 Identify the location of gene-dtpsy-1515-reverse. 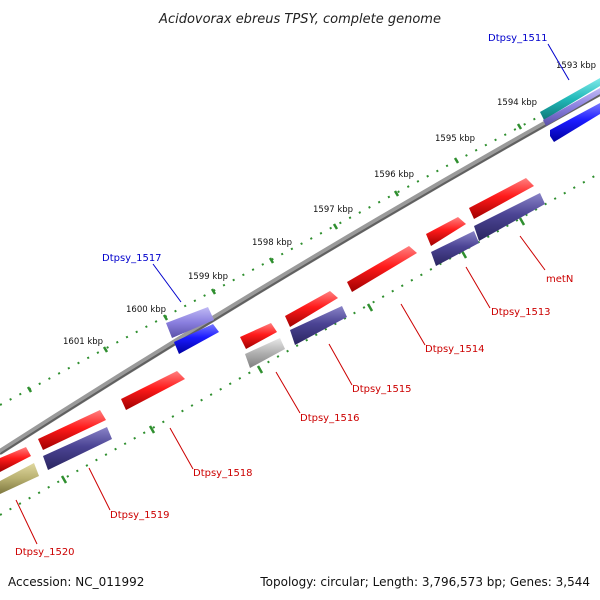
(318, 325).